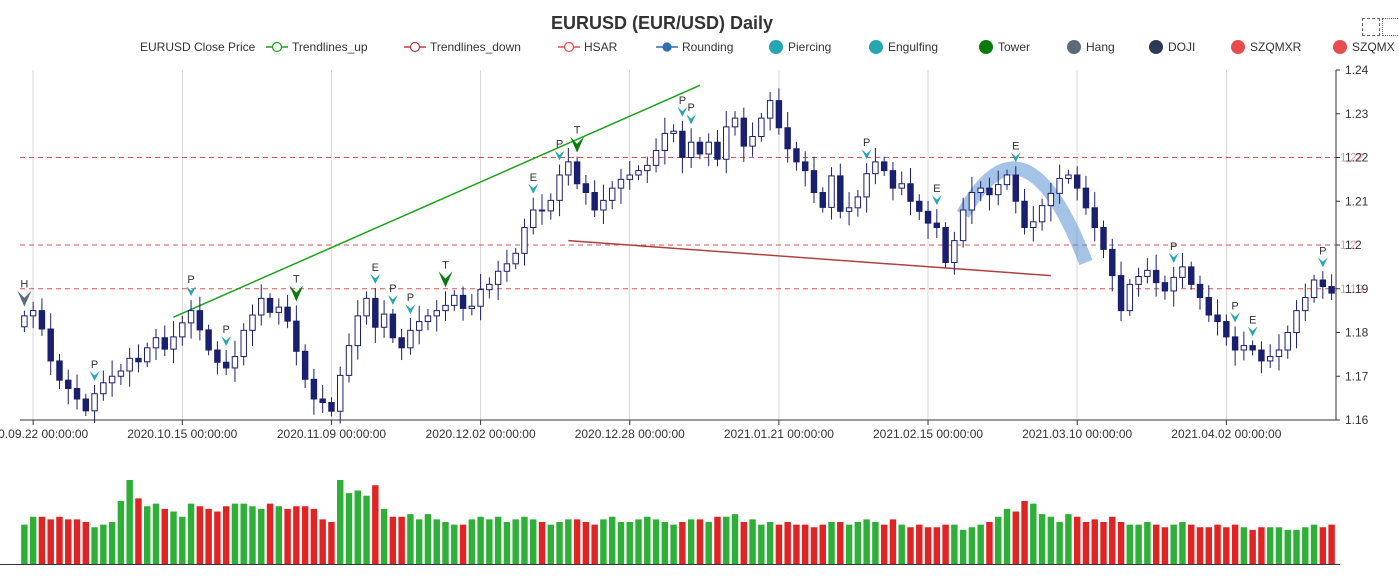 Image resolution: width=1399 pixels, height=584 pixels. Describe the element at coordinates (779, 434) in the screenshot. I see `x-tick-label-5: 2021.01.21 00:00:00` at that location.